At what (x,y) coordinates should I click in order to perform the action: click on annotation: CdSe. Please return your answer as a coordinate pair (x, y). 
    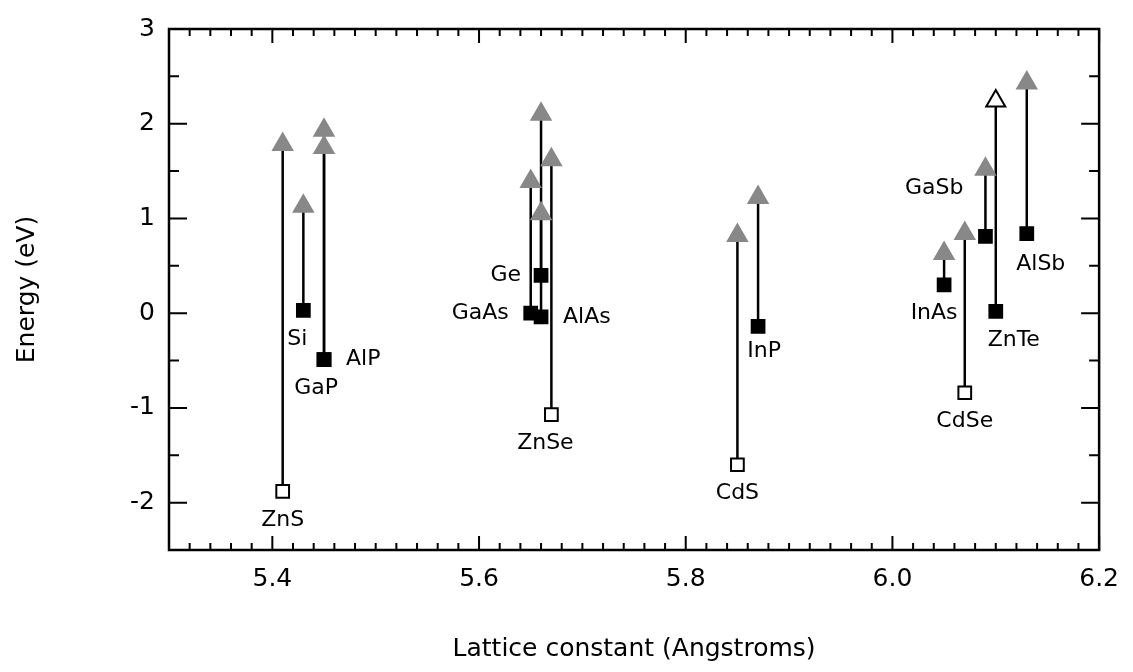
    Looking at the image, I should click on (965, 420).